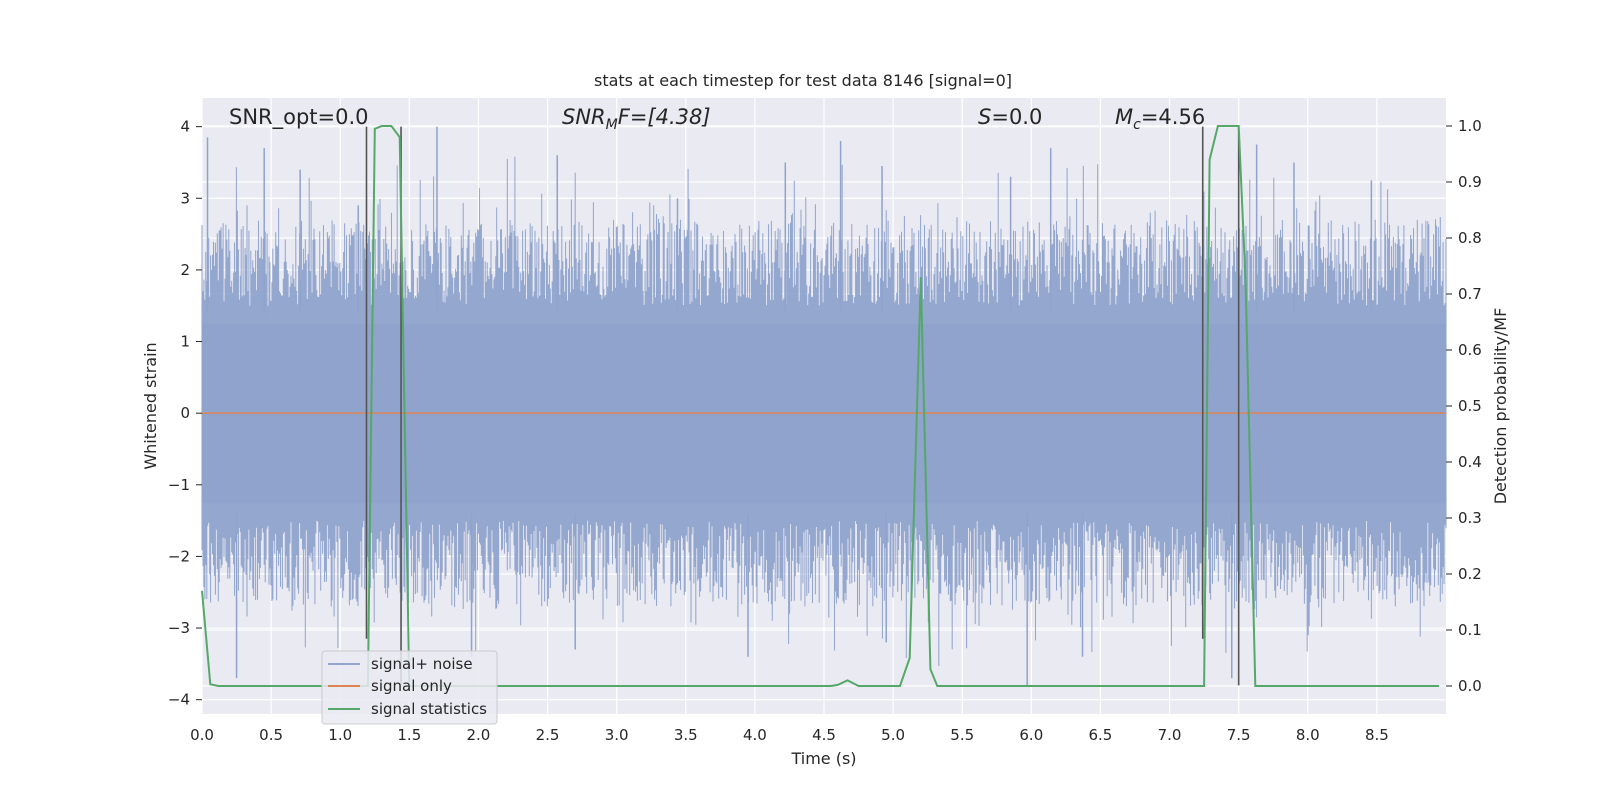 The width and height of the screenshot is (1600, 800). What do you see at coordinates (429, 709) in the screenshot?
I see `legend-label-signal-statistics: signal statistics` at bounding box center [429, 709].